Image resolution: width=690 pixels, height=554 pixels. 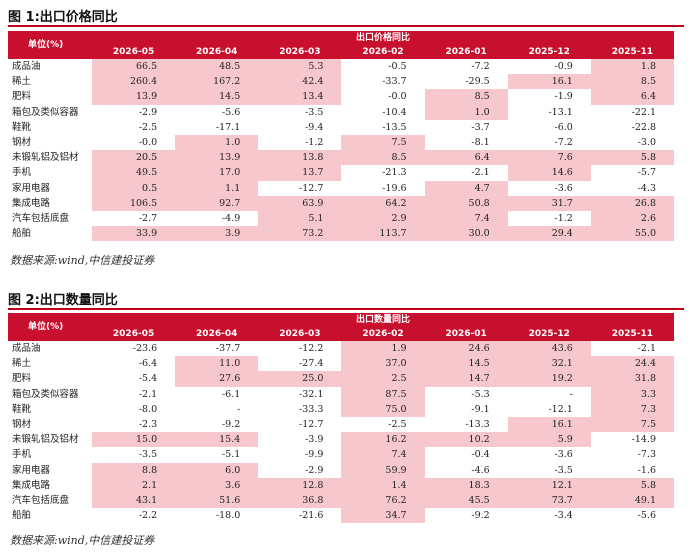 I want to click on table-cell: 6.4, so click(x=632, y=97).